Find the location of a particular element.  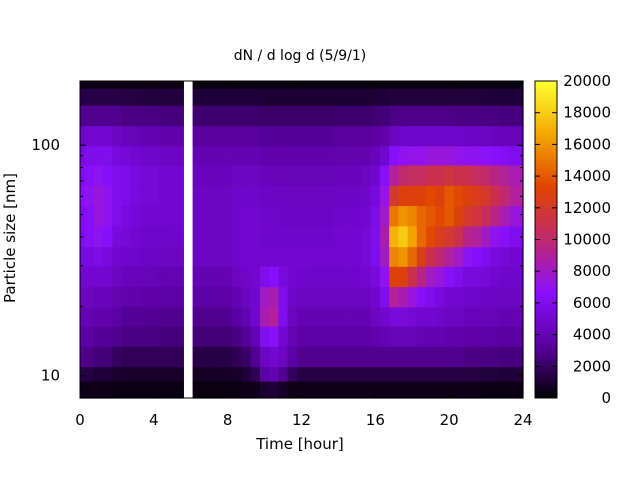

colorbar-tick-label: 8000 is located at coordinates (592, 271).